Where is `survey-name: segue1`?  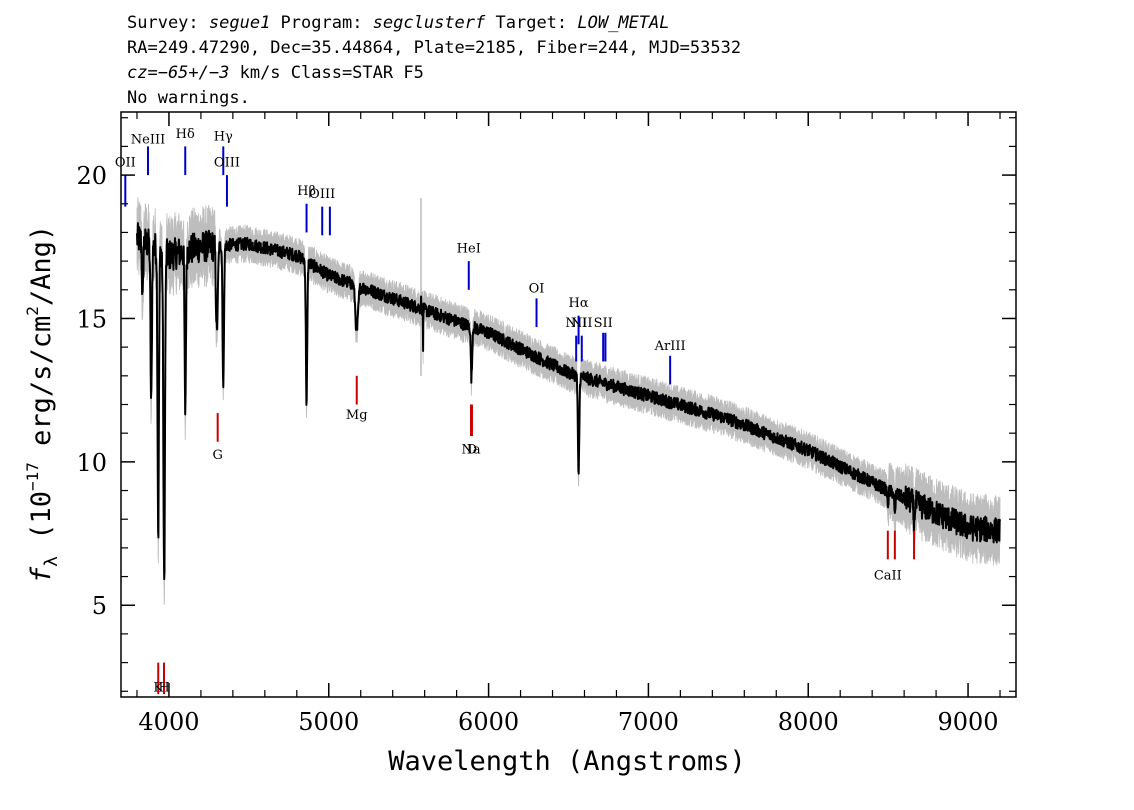 survey-name: segue1 is located at coordinates (239, 23).